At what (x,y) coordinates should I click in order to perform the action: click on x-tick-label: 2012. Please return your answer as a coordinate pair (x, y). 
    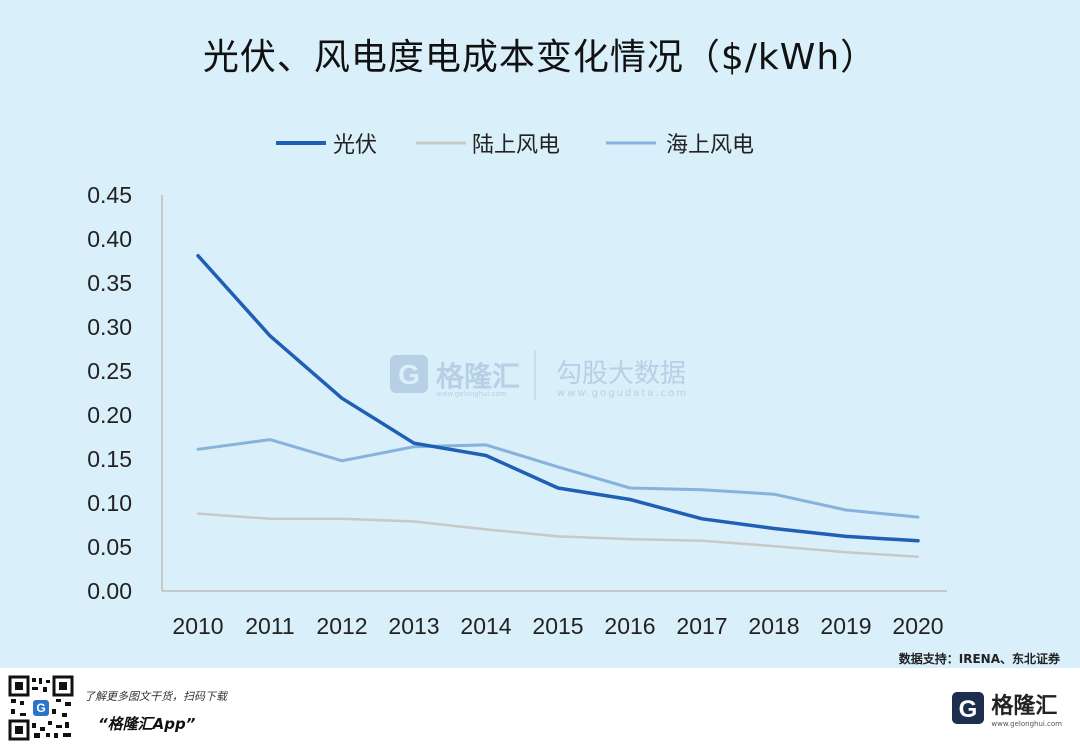
    Looking at the image, I should click on (341, 626).